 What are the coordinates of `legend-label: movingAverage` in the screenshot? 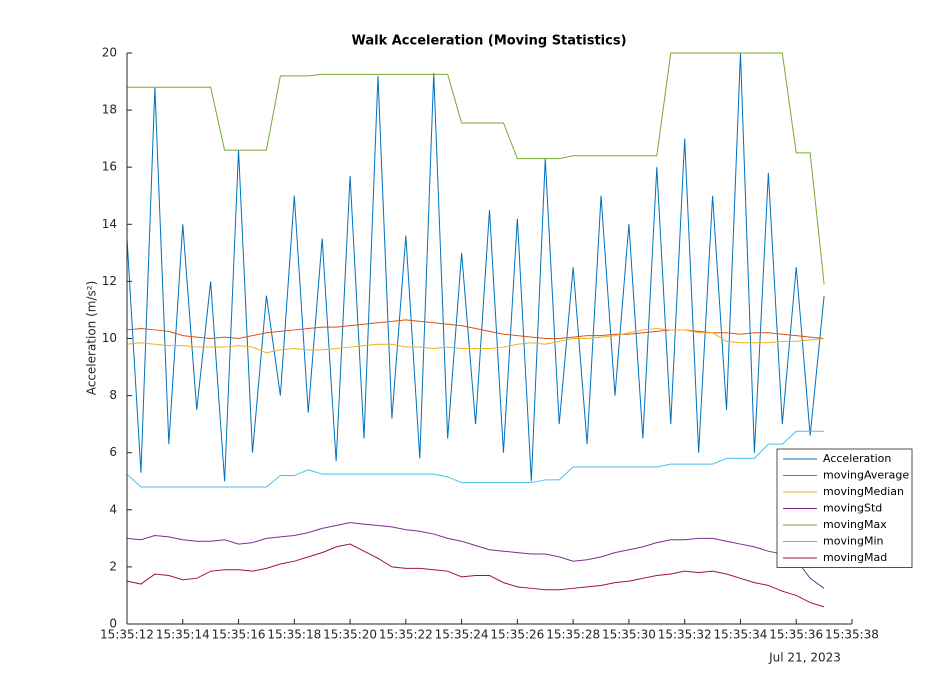 It's located at (866, 475).